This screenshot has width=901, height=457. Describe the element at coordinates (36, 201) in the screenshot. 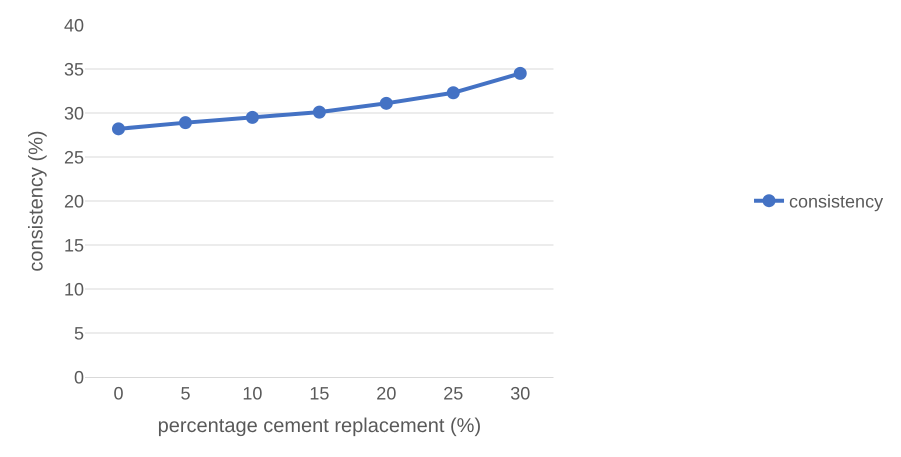

I see `y-axis-title: consistency (%)` at that location.